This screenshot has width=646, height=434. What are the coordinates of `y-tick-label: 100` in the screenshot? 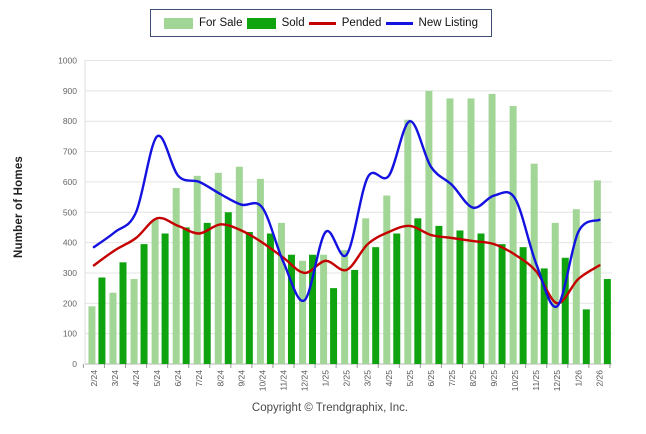 It's located at (70, 334).